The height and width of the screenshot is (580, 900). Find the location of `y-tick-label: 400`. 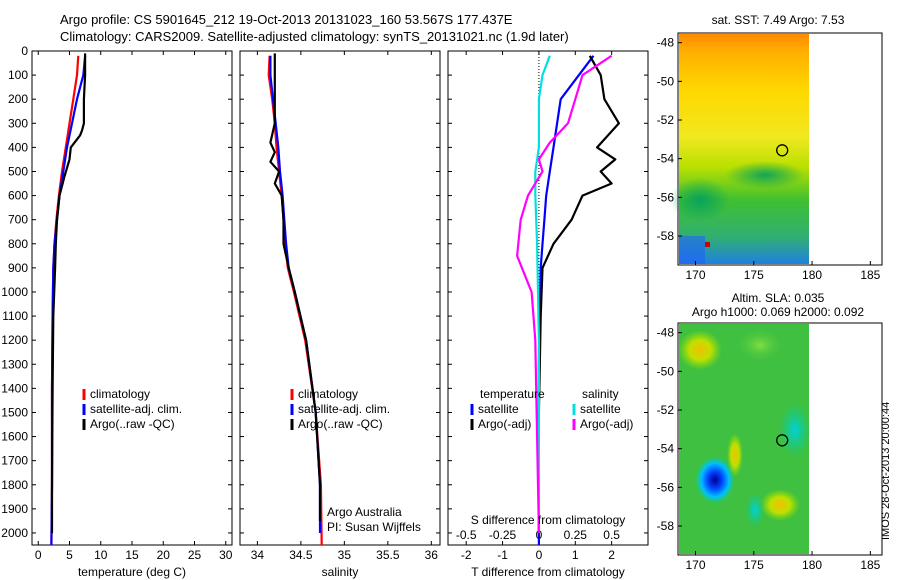

y-tick-label: 400 is located at coordinates (18, 147).